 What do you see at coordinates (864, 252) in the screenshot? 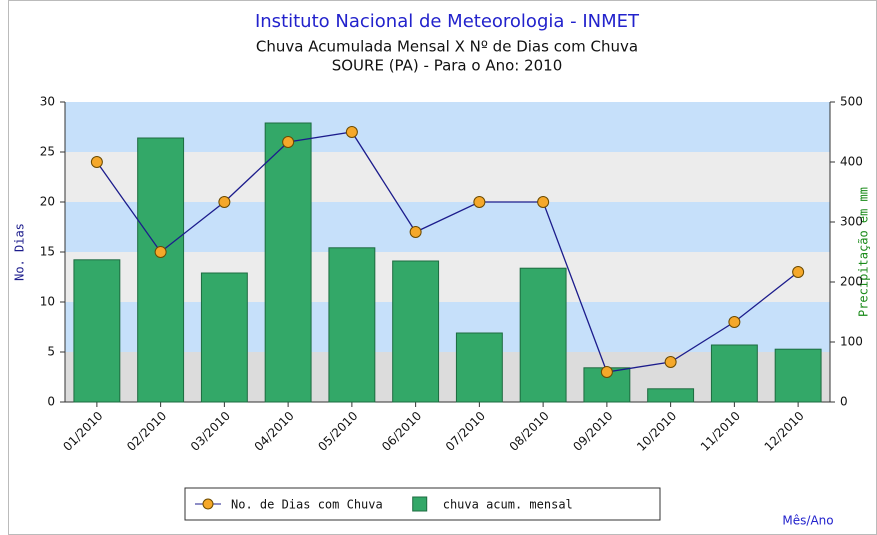
I see `y2-axis-label: Precipitação em mm` at bounding box center [864, 252].